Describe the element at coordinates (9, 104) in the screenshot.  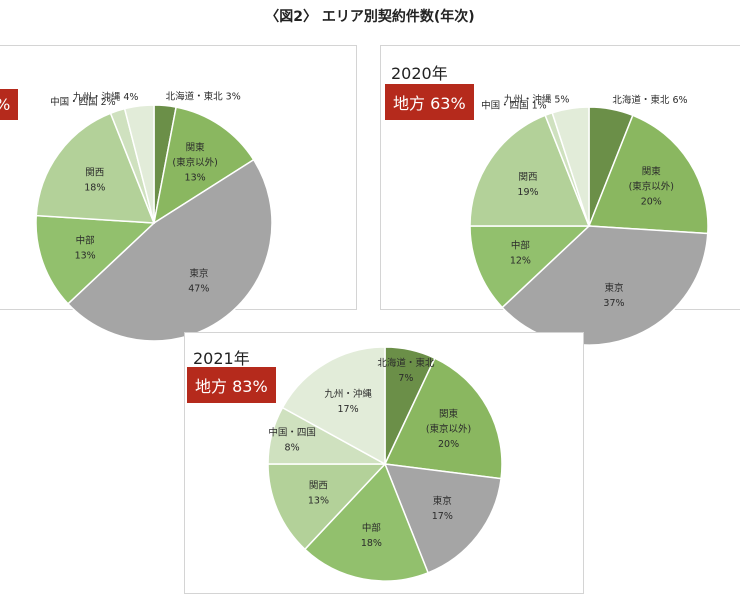
I see `regional-share-badge: 3%` at that location.